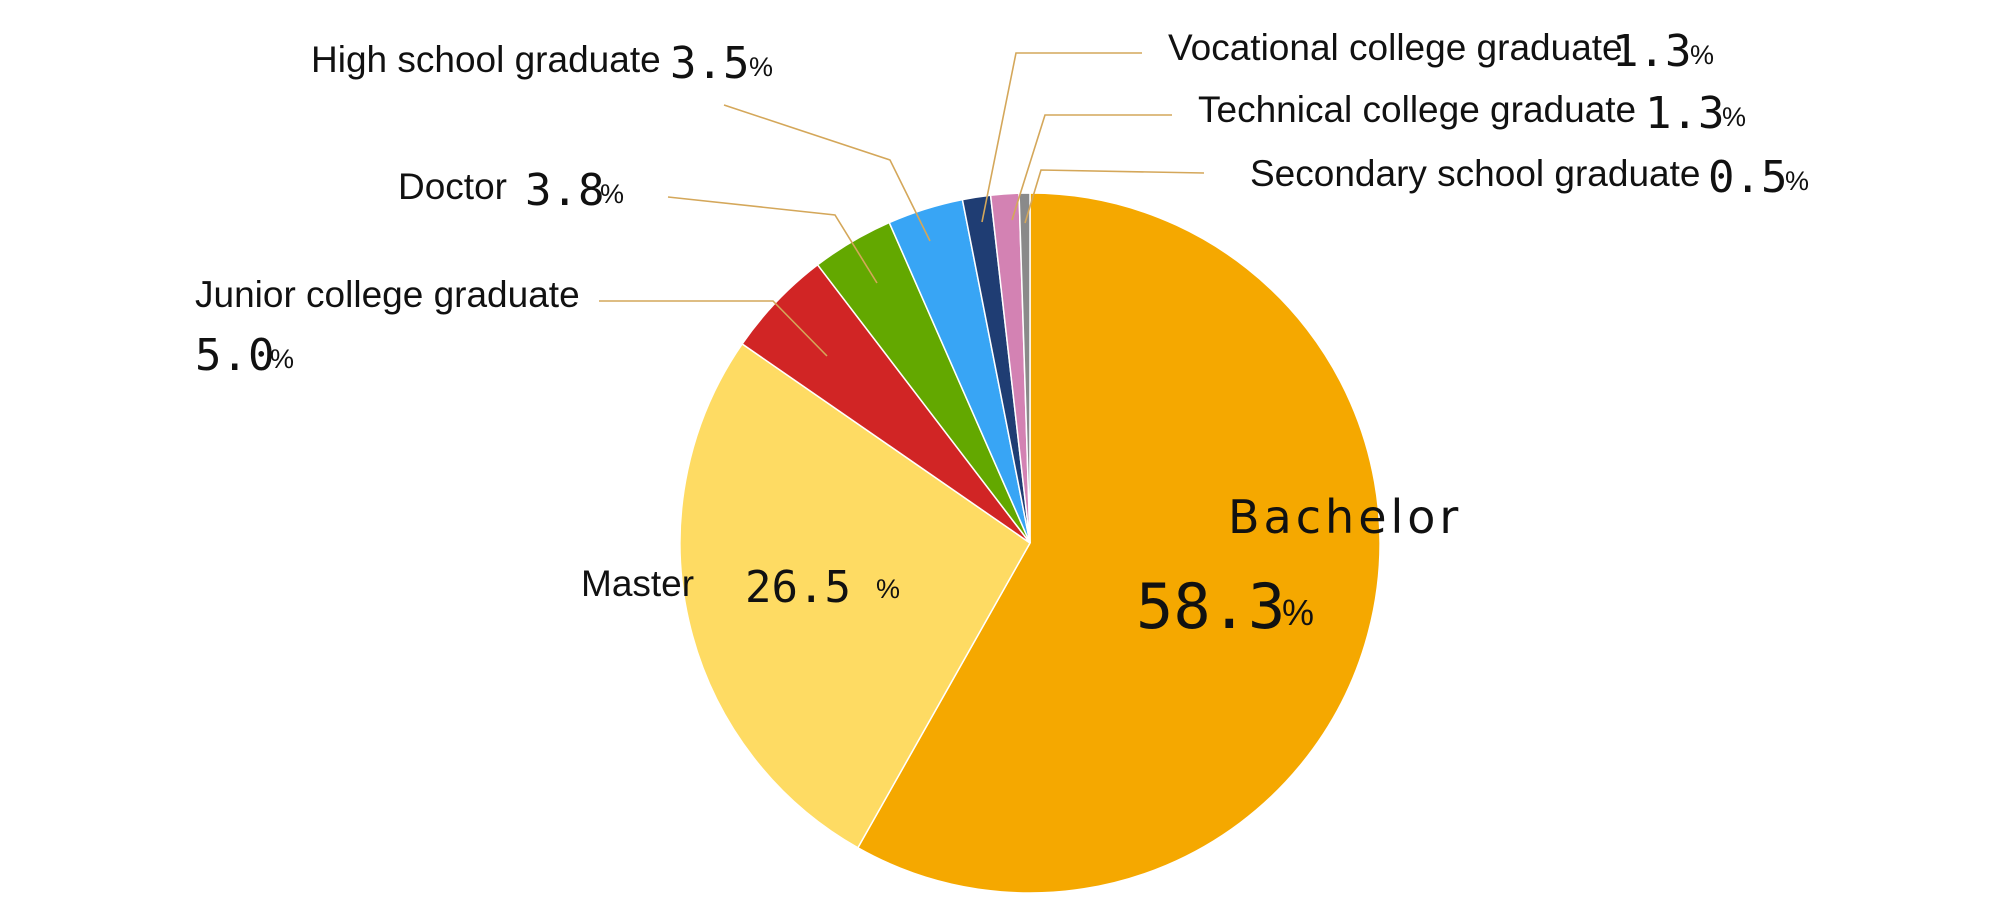 This screenshot has width=2000, height=901. Describe the element at coordinates (798, 587) in the screenshot. I see `slice-value-master: 26.5` at that location.